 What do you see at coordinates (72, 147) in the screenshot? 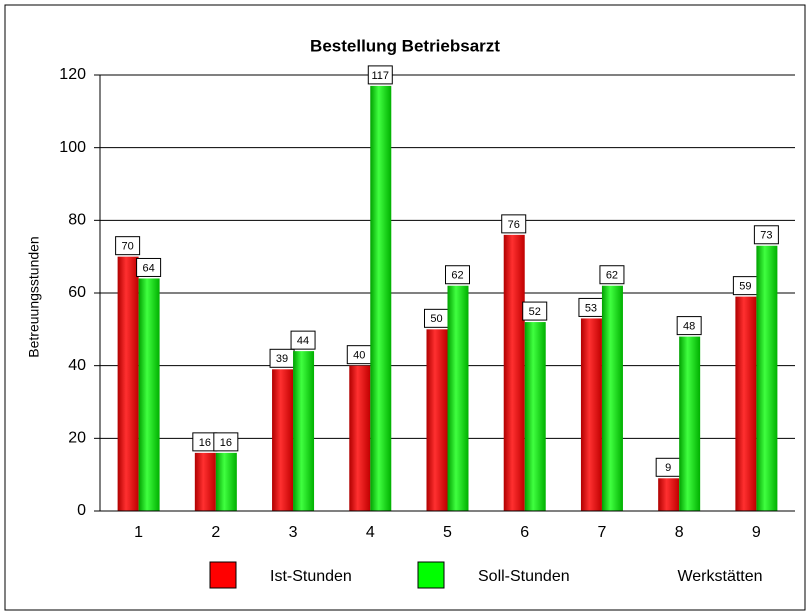
I see `y-tick-label: 100` at bounding box center [72, 147].